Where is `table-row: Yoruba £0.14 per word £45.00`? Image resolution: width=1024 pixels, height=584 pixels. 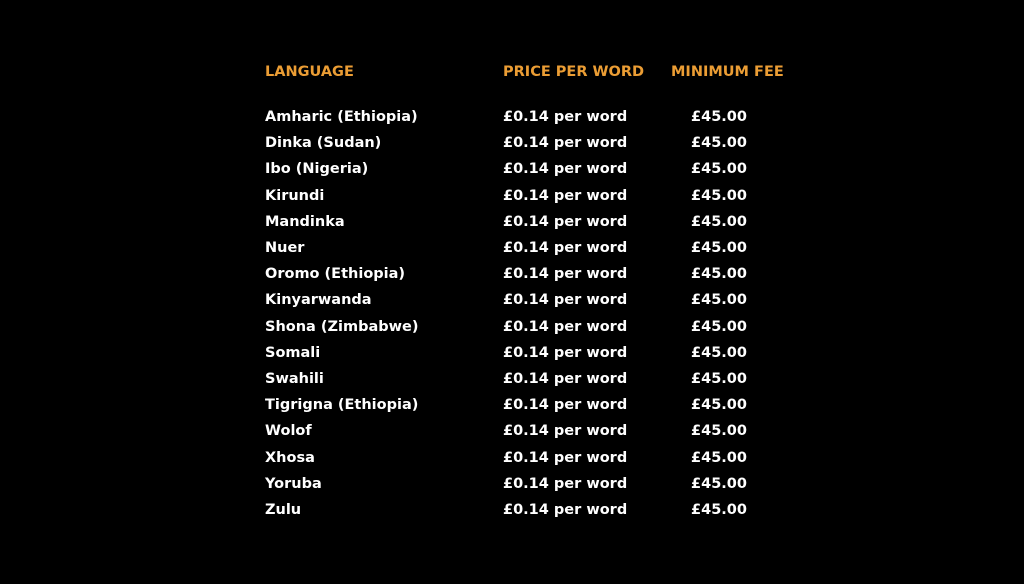
table-row: Yoruba £0.14 per word £45.00 is located at coordinates (516, 484).